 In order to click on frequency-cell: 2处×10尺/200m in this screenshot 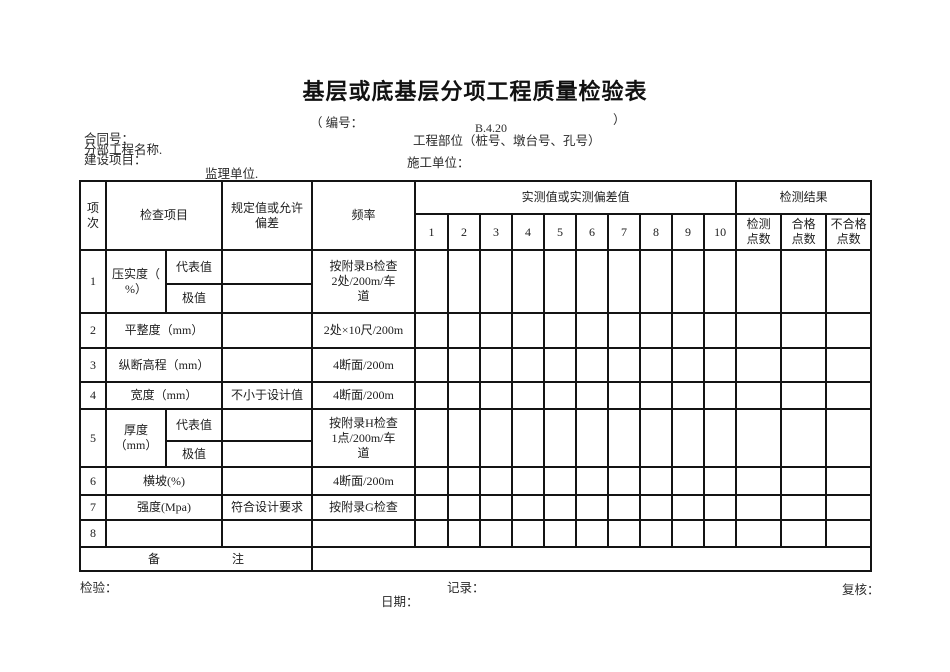, I will do `click(364, 330)`.